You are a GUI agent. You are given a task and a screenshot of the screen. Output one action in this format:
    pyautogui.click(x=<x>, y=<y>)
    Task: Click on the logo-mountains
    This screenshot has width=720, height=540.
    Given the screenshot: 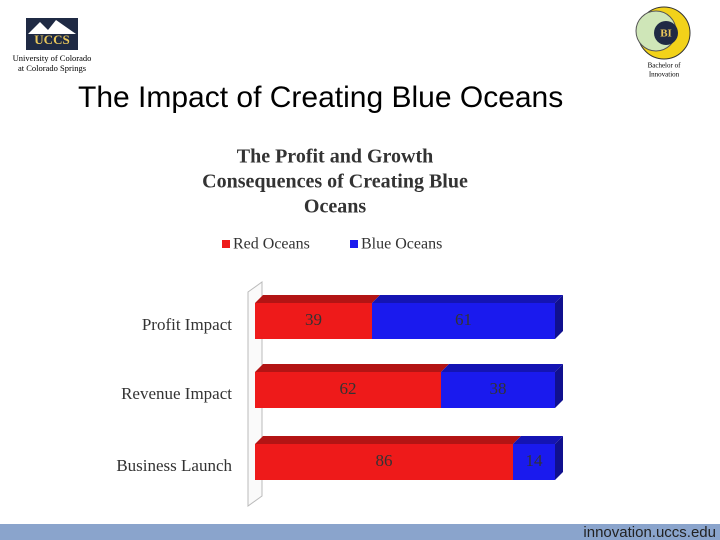 What is the action you would take?
    pyautogui.click(x=52, y=27)
    